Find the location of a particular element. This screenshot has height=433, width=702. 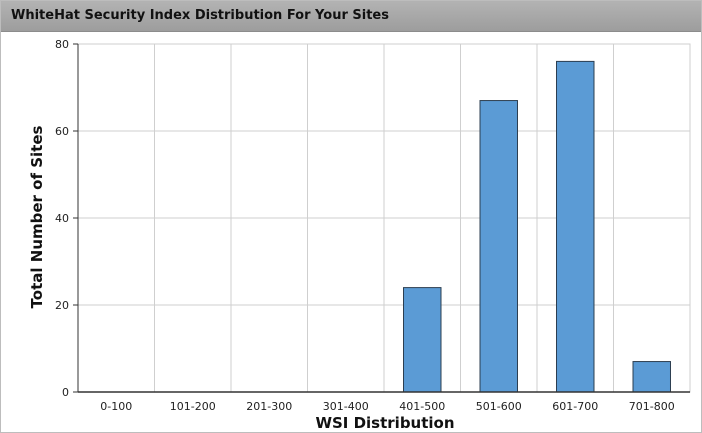

x-tick-label: 601-700 is located at coordinates (575, 406).